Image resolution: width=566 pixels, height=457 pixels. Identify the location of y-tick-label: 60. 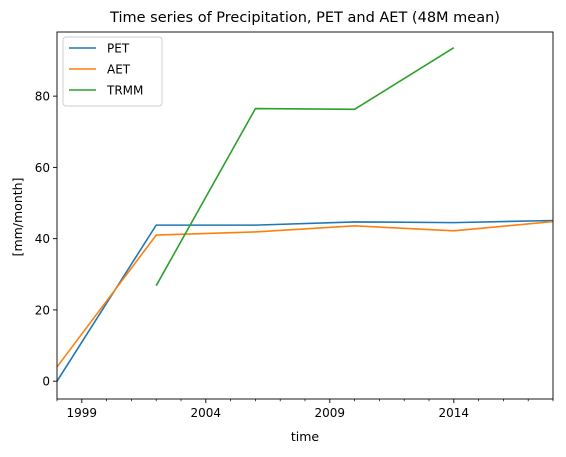
(42, 168).